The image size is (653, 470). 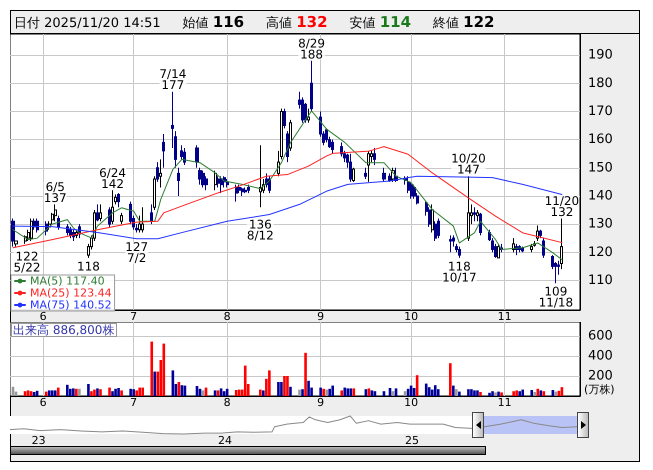 What do you see at coordinates (600, 140) in the screenshot?
I see `y-tick-label: 160` at bounding box center [600, 140].